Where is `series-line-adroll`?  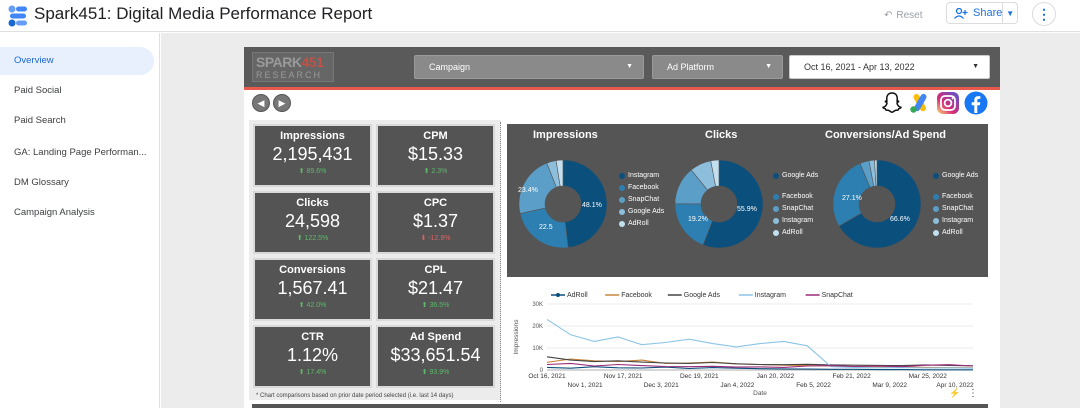 series-line-adroll is located at coordinates (759, 368).